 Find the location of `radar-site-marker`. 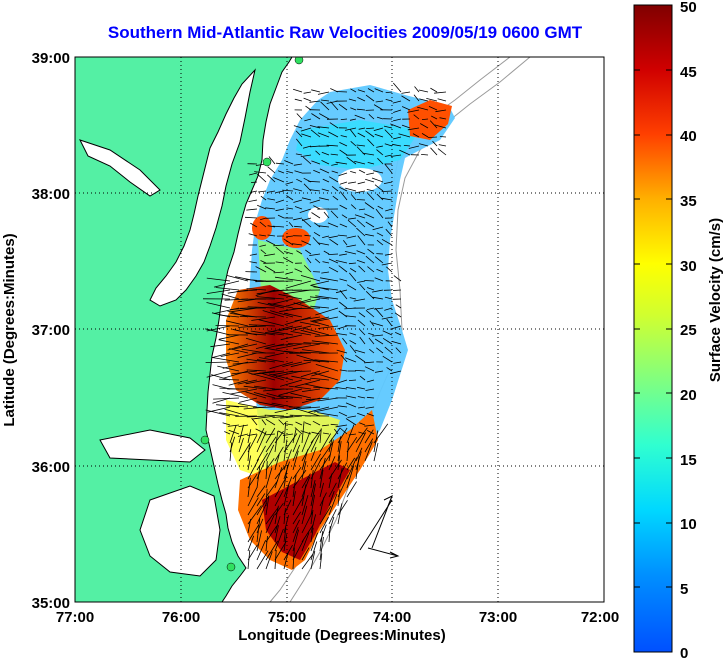

radar-site-marker is located at coordinates (205, 440).